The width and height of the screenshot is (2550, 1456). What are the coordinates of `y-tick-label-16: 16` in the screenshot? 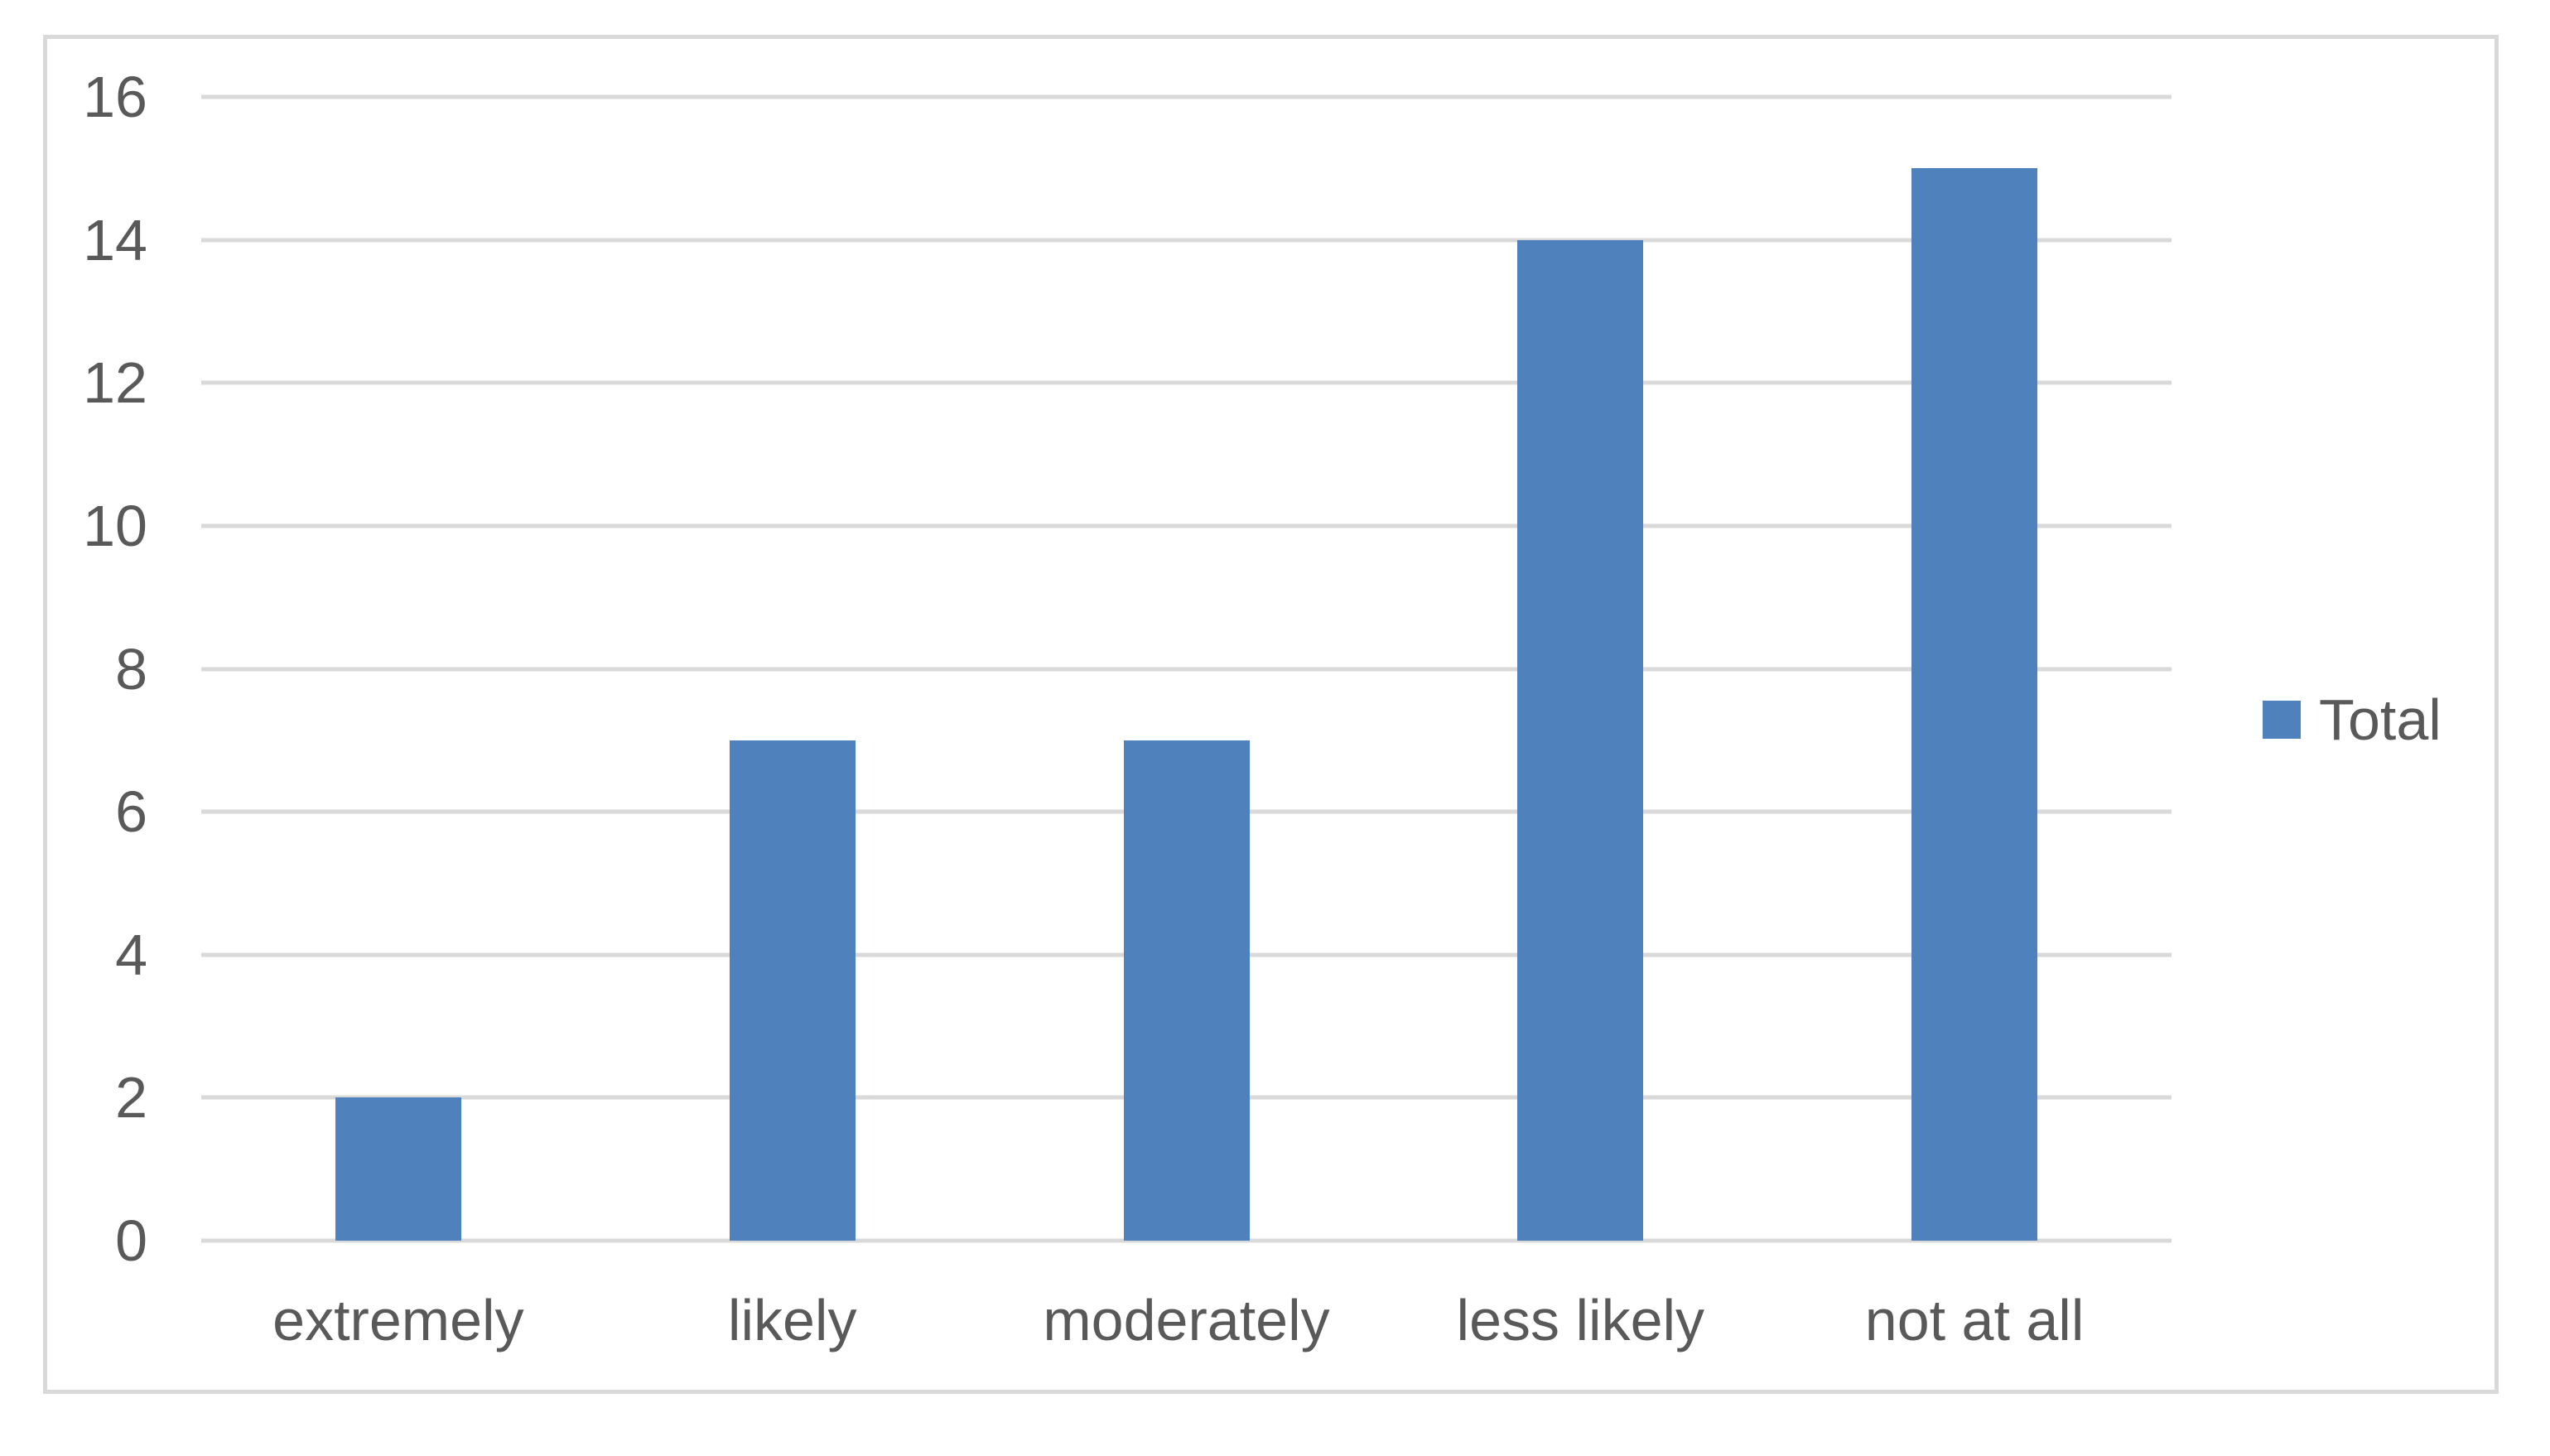 It's located at (115, 97).